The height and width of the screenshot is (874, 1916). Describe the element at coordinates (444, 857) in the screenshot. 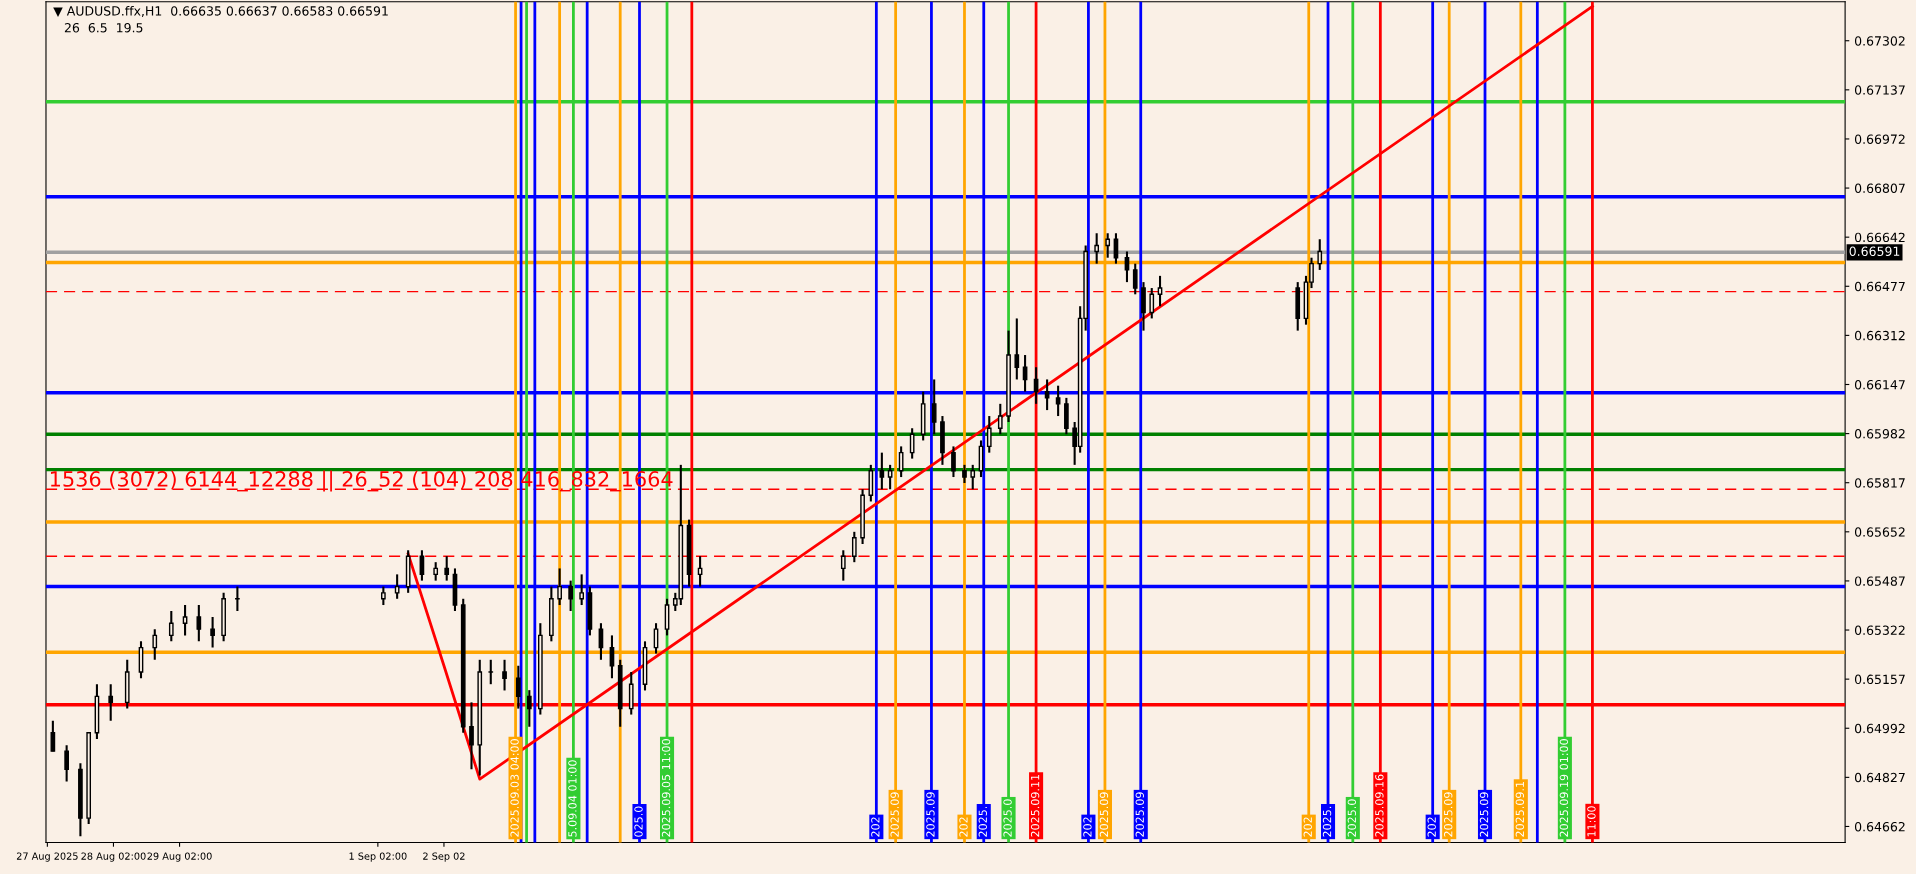

I see `x-tick-label: 2 Sep 02` at that location.